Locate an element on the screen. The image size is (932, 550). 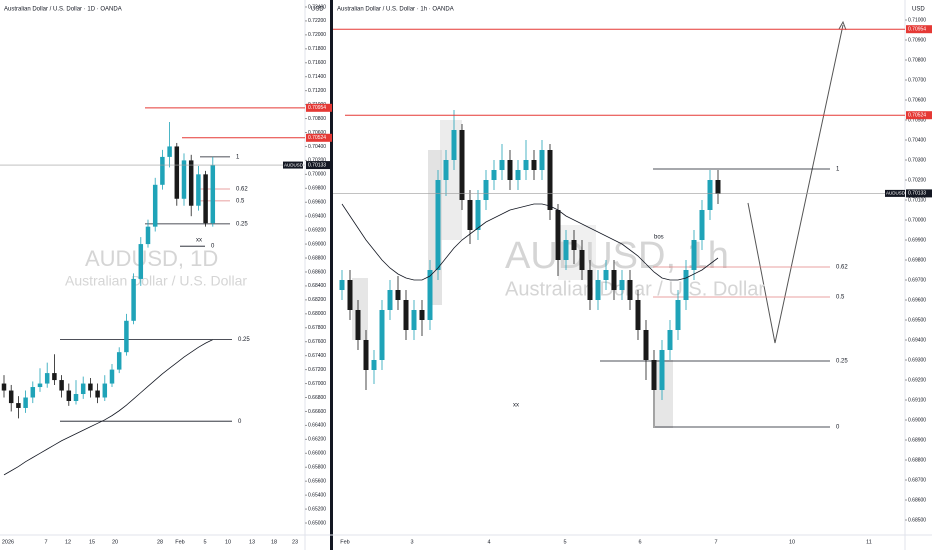
watermark-symbol: AUDUSD, 1D is located at coordinates (151, 258).